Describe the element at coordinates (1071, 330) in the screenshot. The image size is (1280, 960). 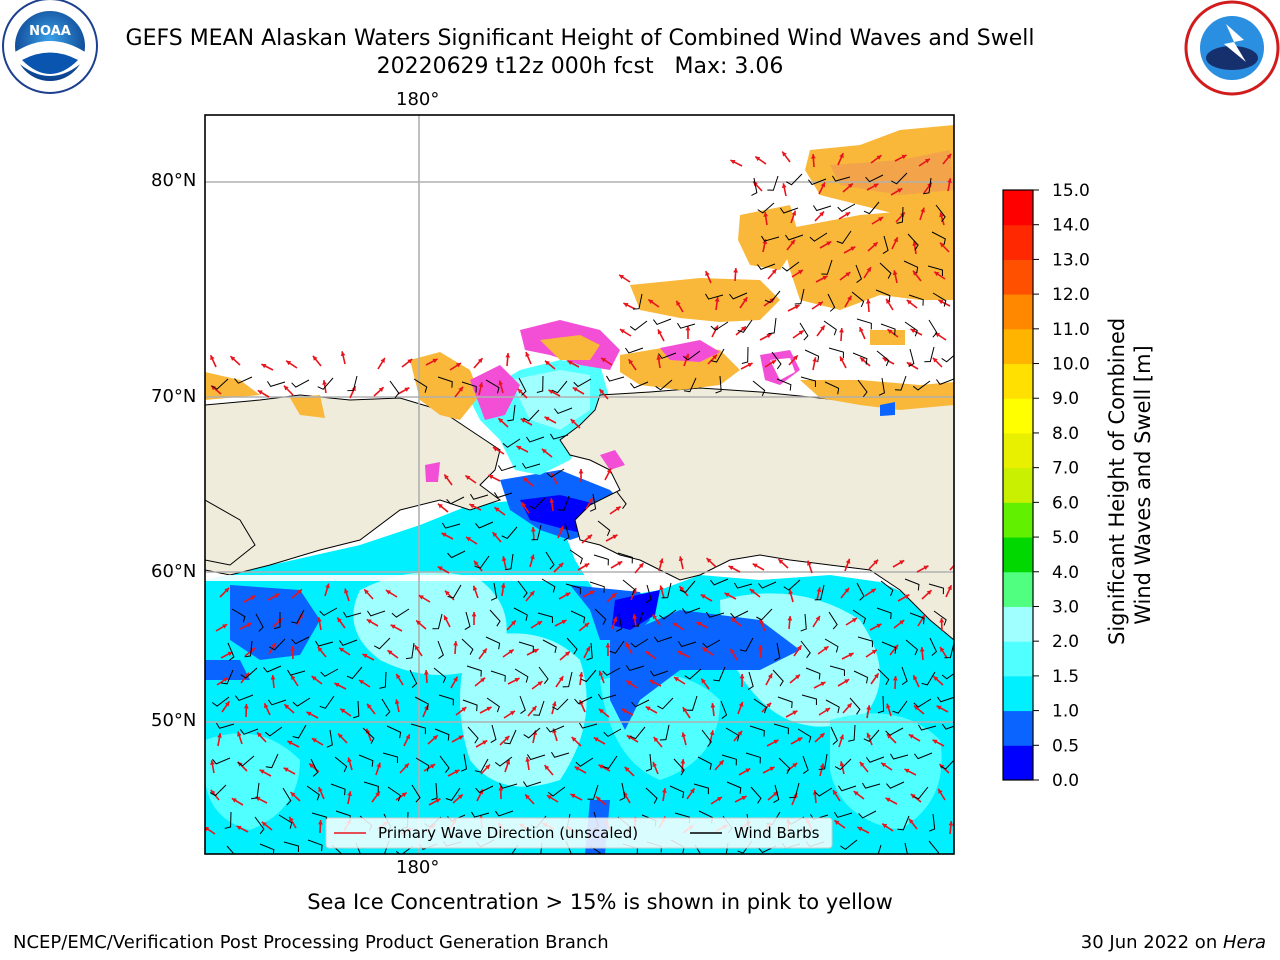
I see `colorbar-tick-label: 11.0` at that location.